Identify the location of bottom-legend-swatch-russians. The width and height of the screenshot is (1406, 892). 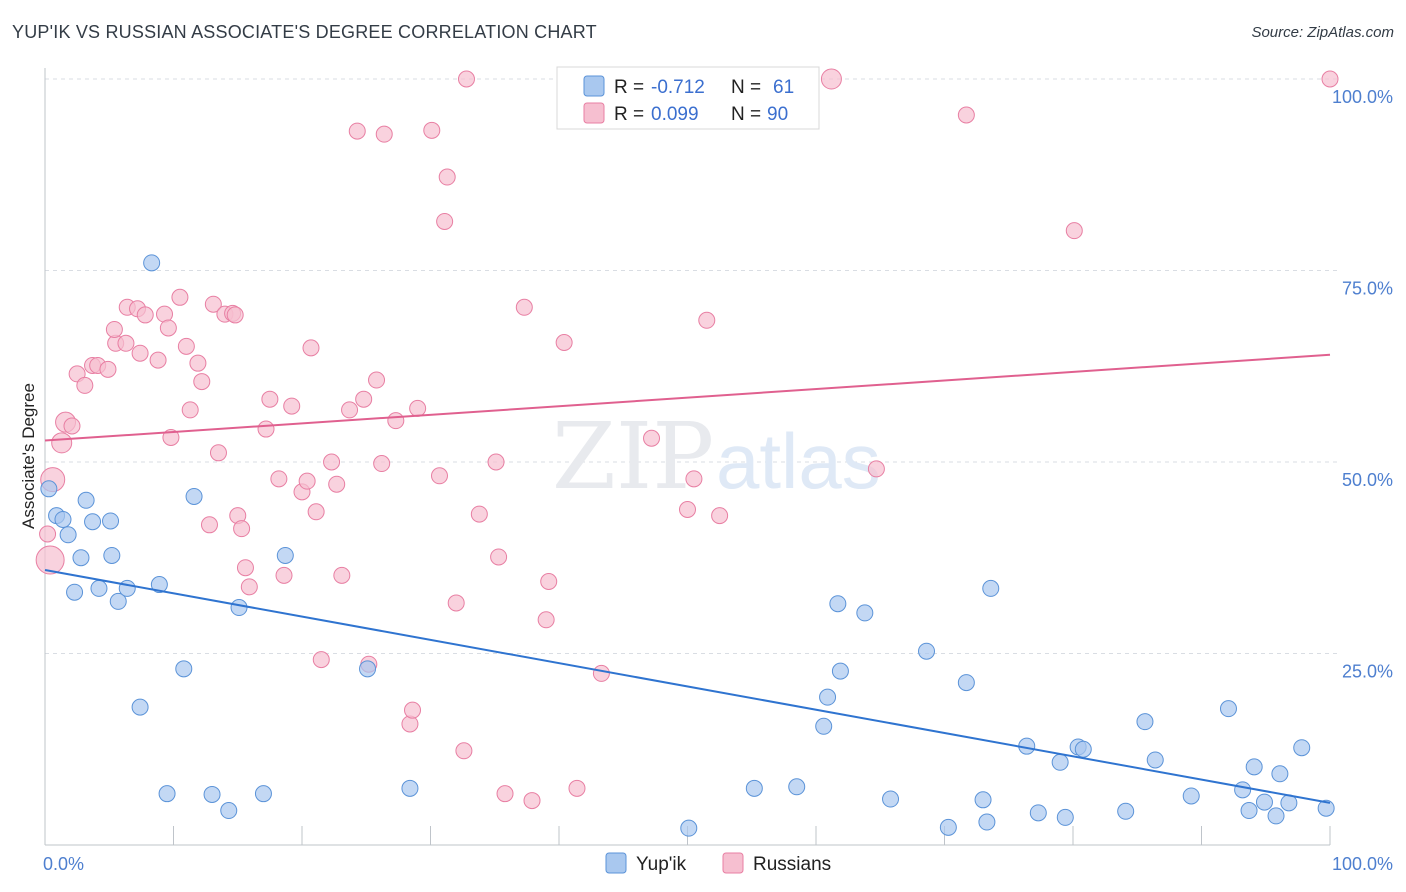
(733, 863).